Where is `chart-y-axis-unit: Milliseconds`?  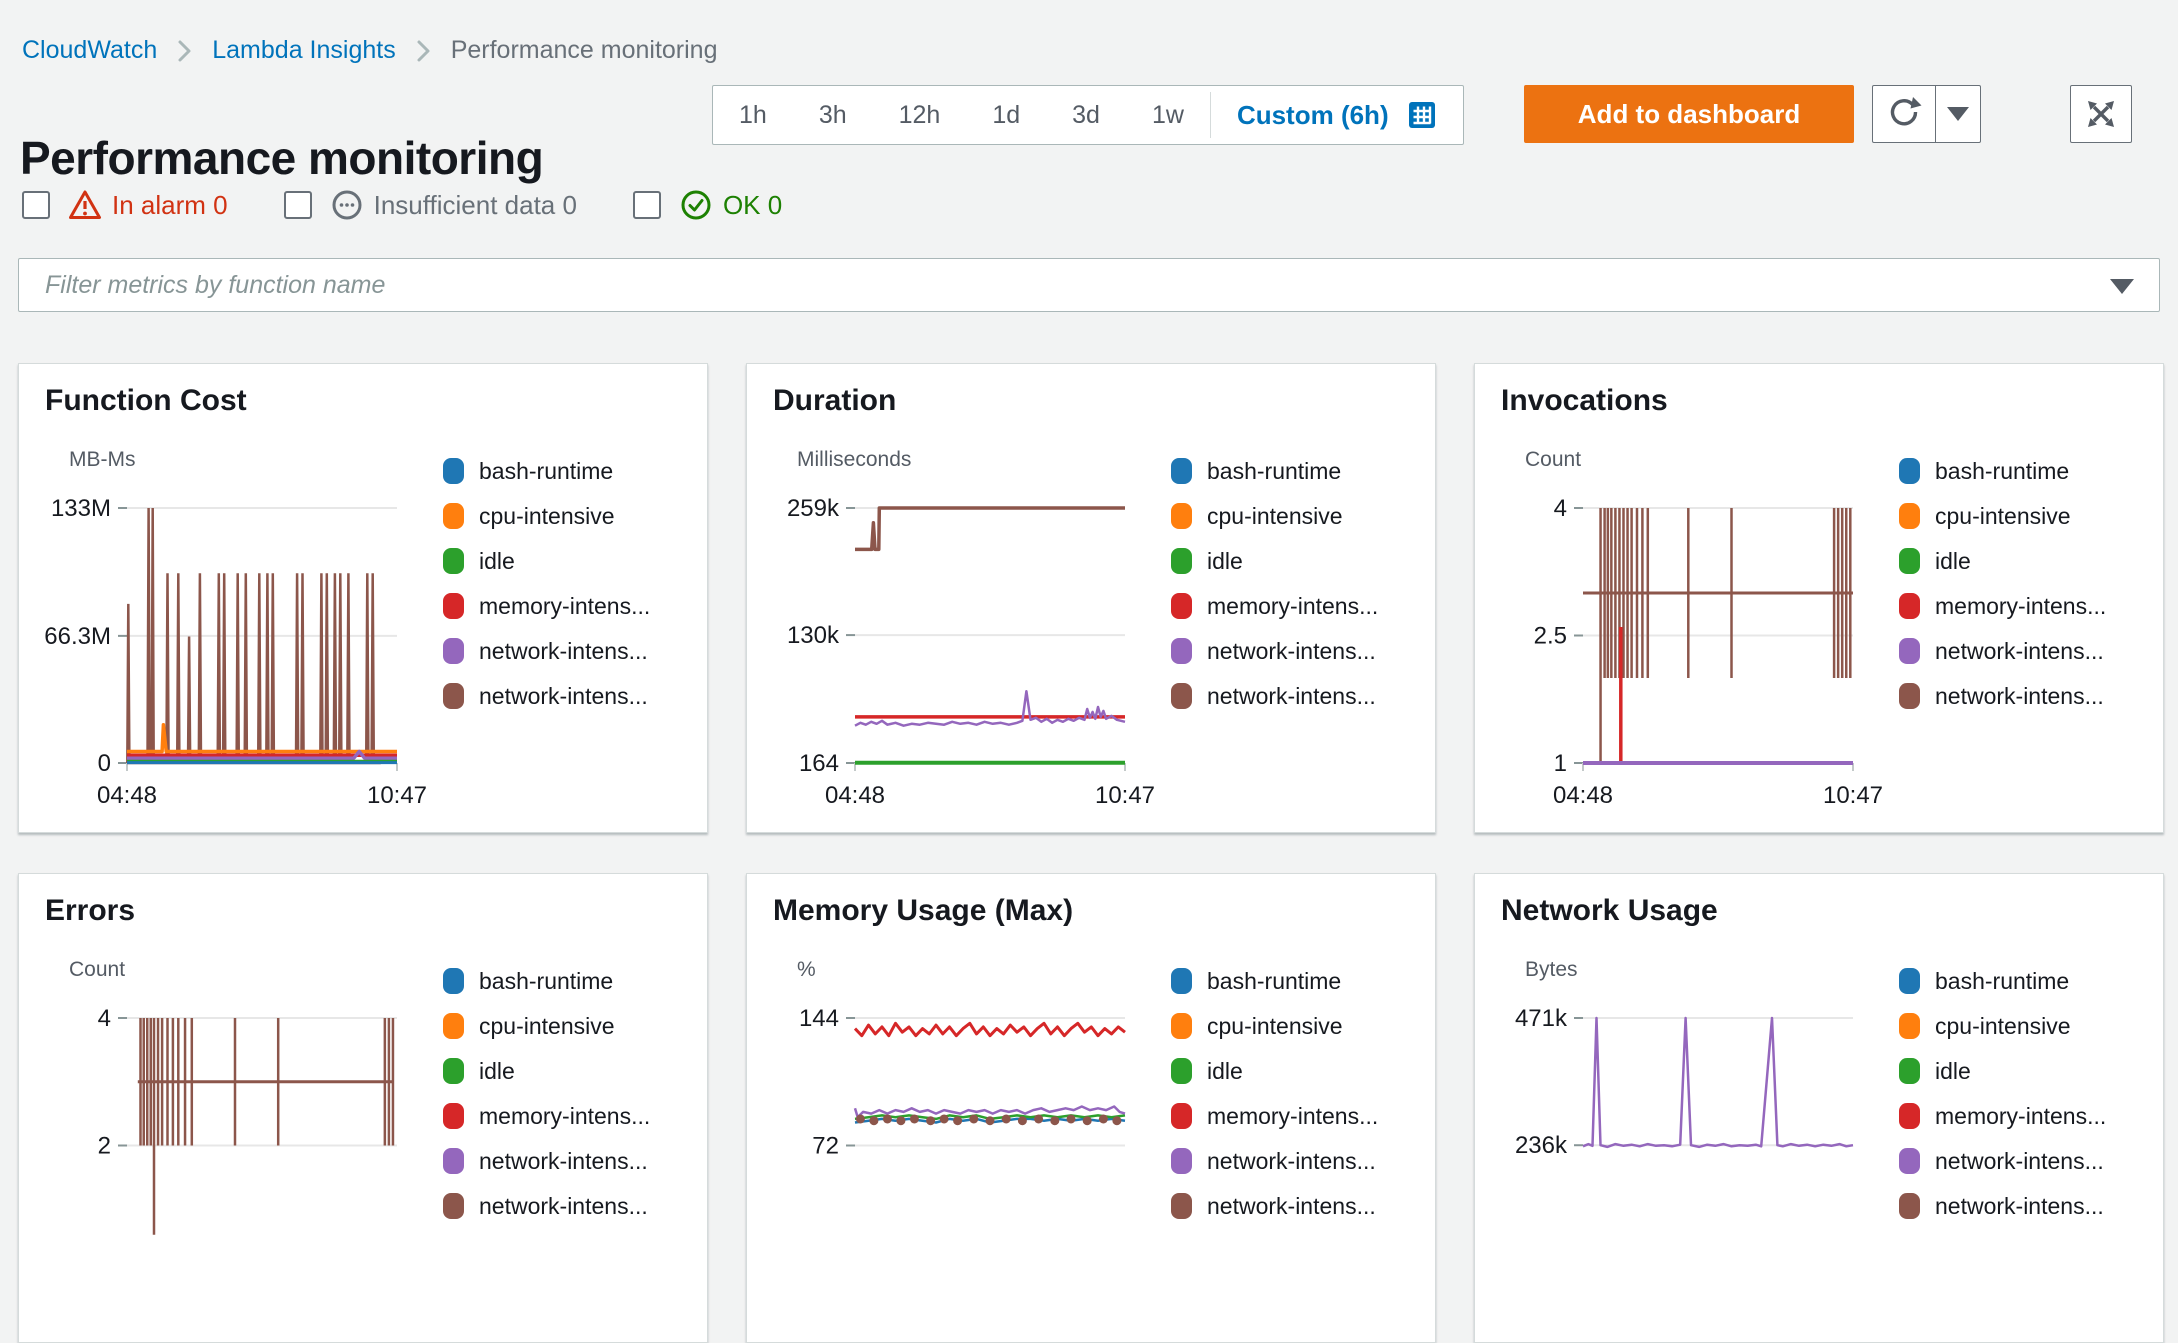
chart-y-axis-unit: Milliseconds is located at coordinates (854, 459).